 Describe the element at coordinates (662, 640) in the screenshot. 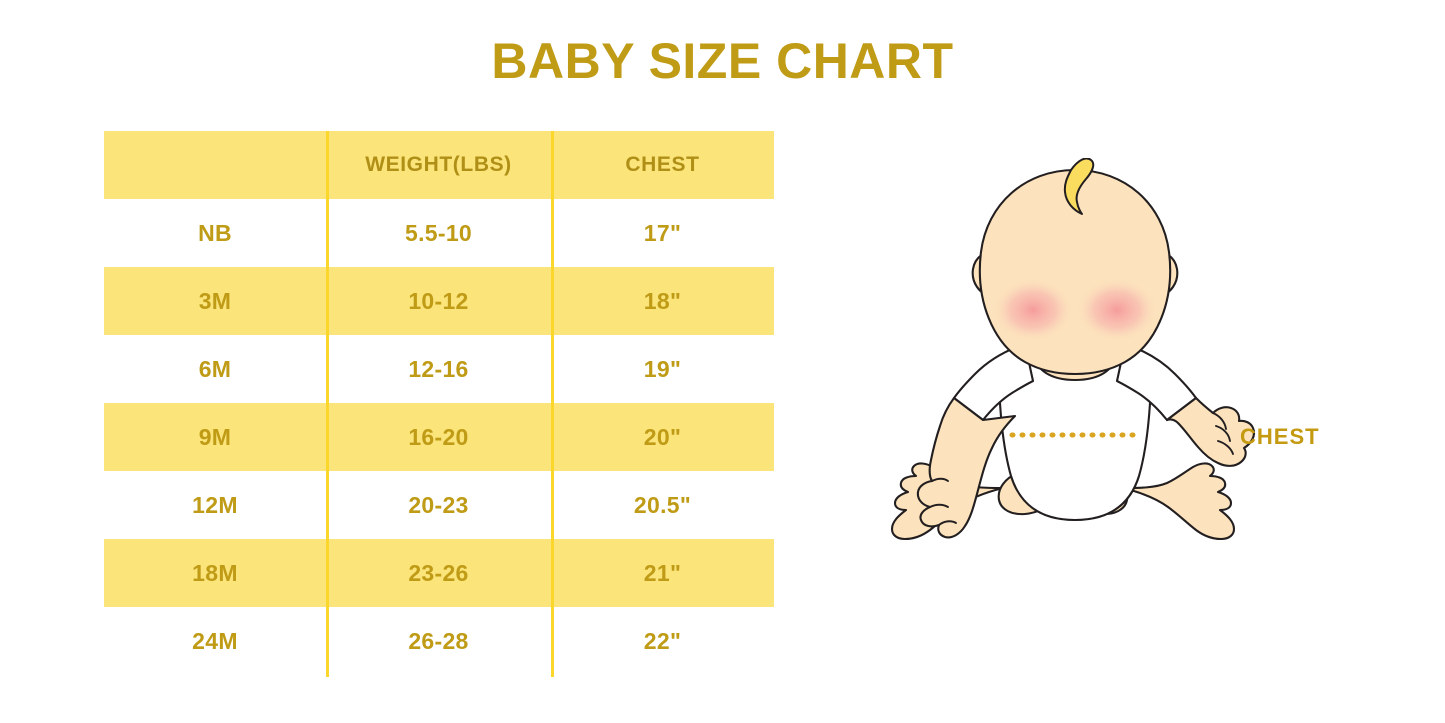

I see `cell-chest: 22"` at that location.